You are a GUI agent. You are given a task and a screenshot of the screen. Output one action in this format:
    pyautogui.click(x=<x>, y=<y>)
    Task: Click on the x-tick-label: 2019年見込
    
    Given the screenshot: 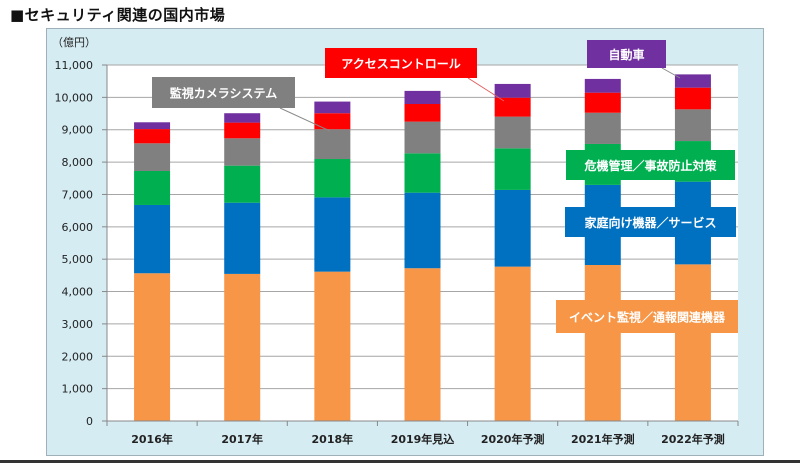 What is the action you would take?
    pyautogui.click(x=423, y=439)
    